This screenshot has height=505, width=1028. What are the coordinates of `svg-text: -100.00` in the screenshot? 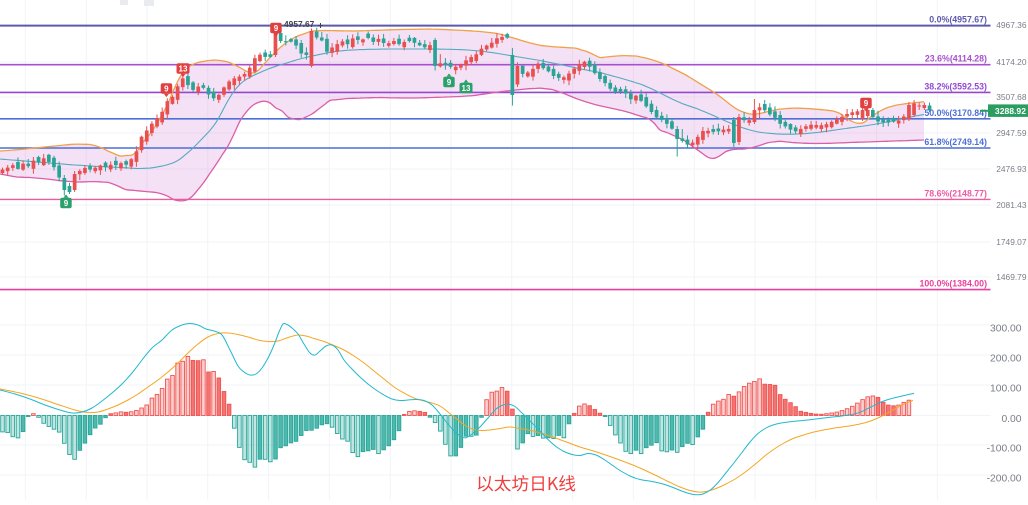 It's located at (1004, 448).